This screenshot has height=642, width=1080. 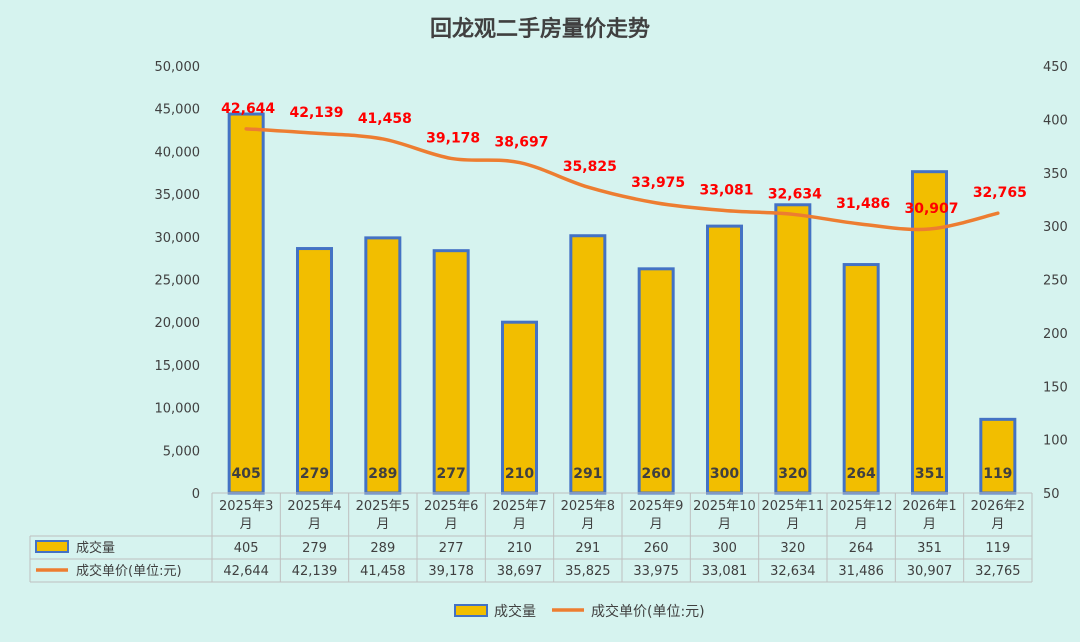 I want to click on table-cell: 33,081, so click(x=725, y=571).